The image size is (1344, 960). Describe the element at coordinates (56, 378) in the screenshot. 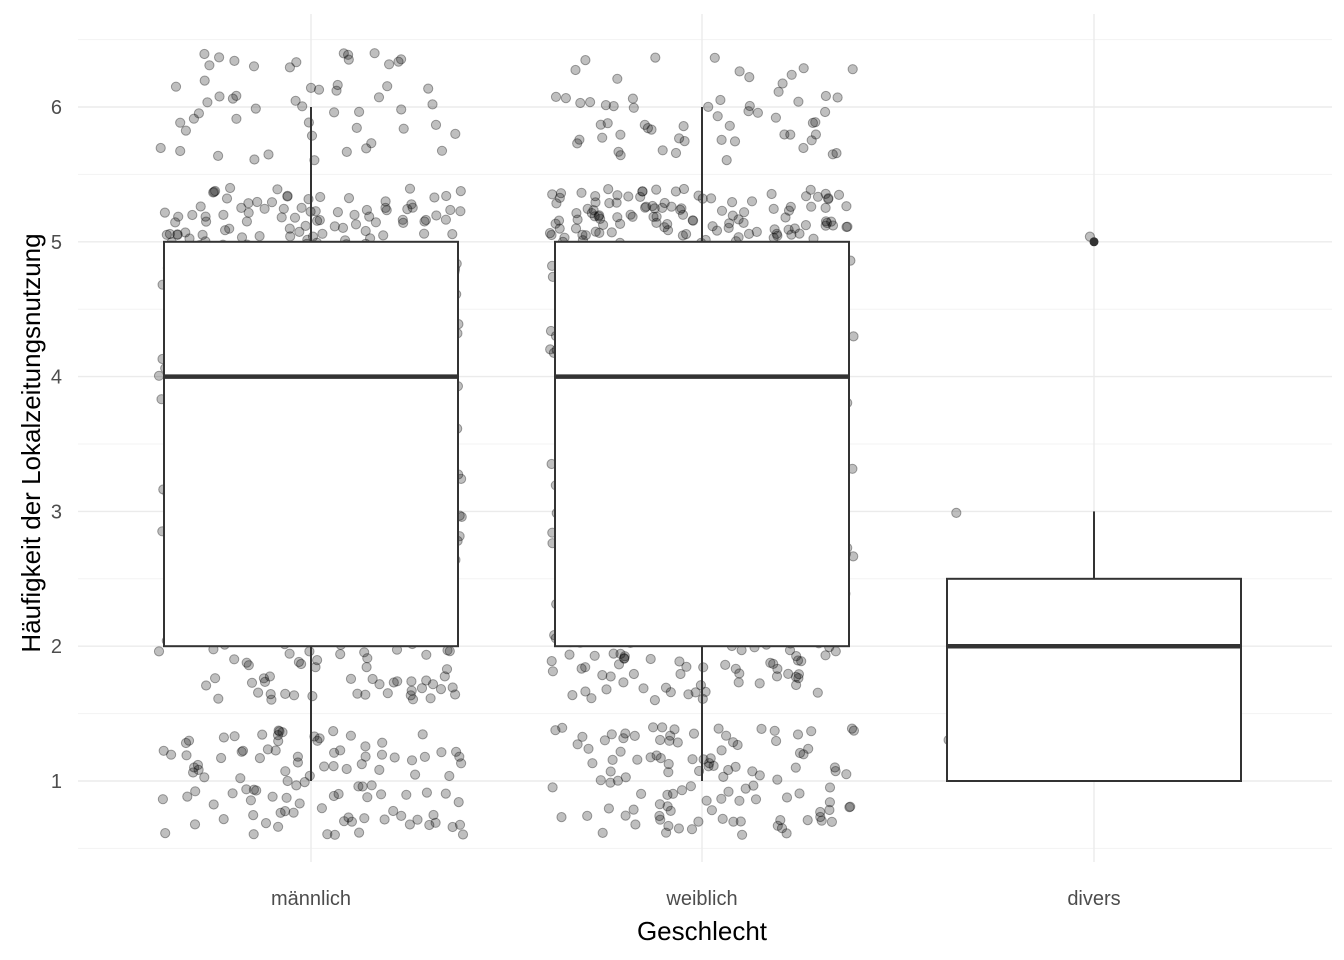

I see `y-tick-label: 4` at that location.